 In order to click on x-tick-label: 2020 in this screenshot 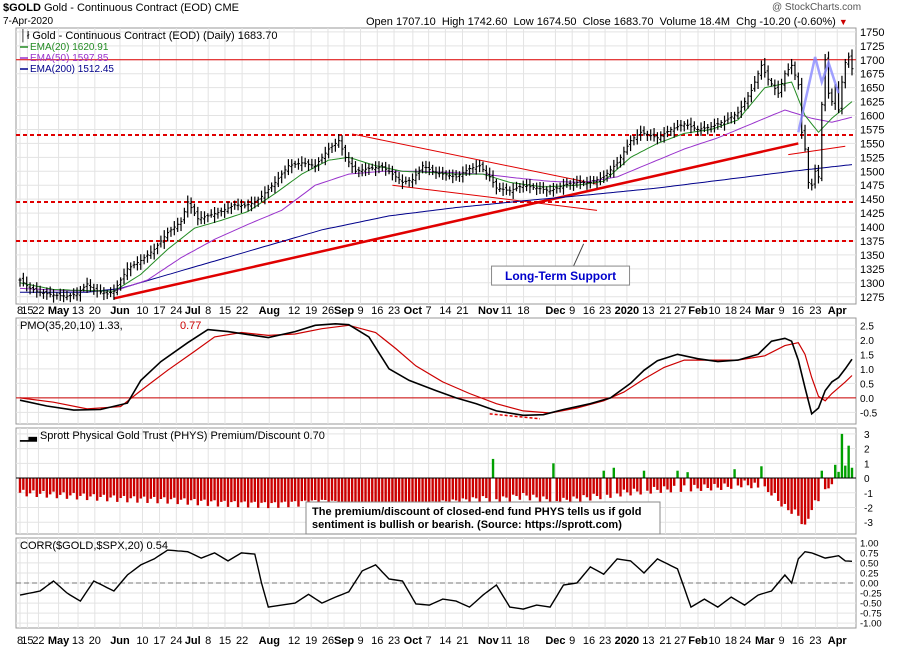, I will do `click(627, 311)`.